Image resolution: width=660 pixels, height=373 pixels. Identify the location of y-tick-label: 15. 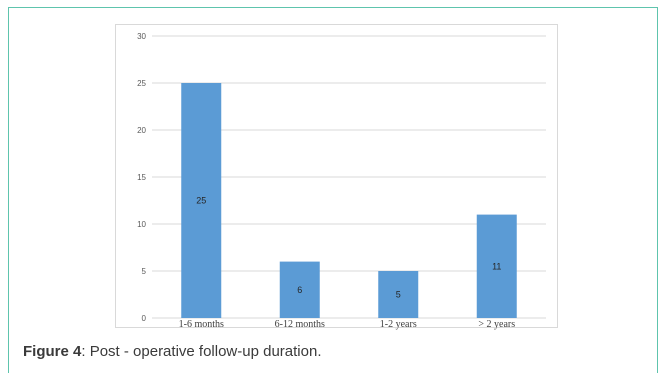
(141, 177).